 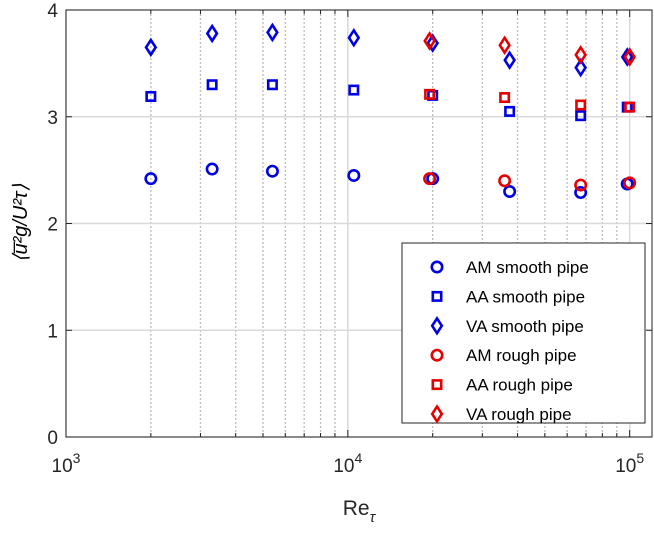 What do you see at coordinates (530, 100) in the screenshot?
I see `series-aa-rough-pipe` at bounding box center [530, 100].